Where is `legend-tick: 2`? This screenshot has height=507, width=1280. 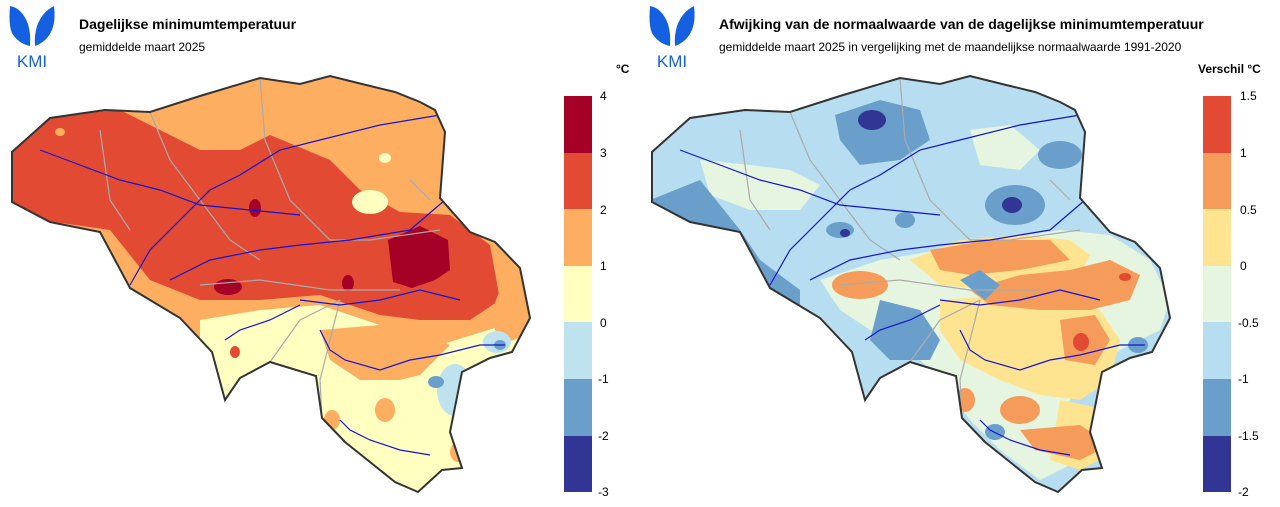
legend-tick: 2 is located at coordinates (603, 210).